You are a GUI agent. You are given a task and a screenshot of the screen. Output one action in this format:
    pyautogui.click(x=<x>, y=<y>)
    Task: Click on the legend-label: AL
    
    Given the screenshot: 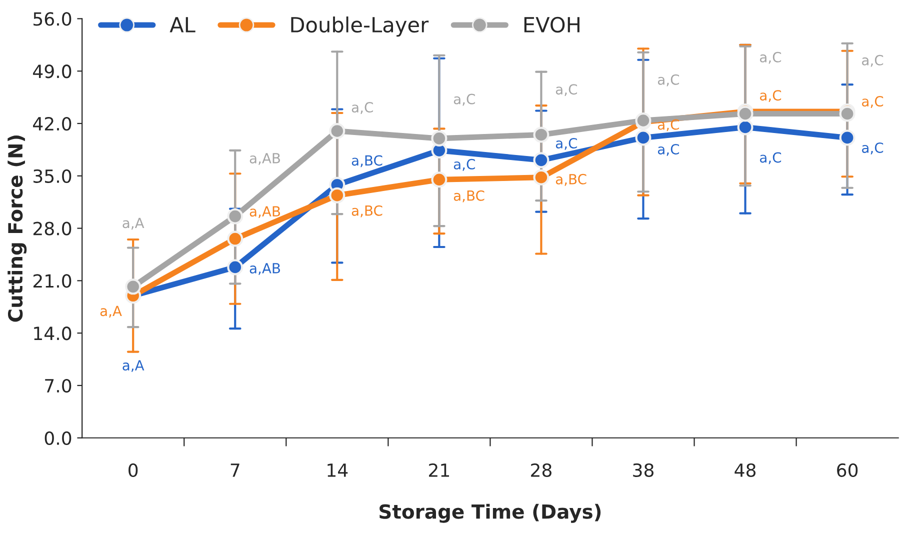 What is the action you would take?
    pyautogui.click(x=183, y=24)
    